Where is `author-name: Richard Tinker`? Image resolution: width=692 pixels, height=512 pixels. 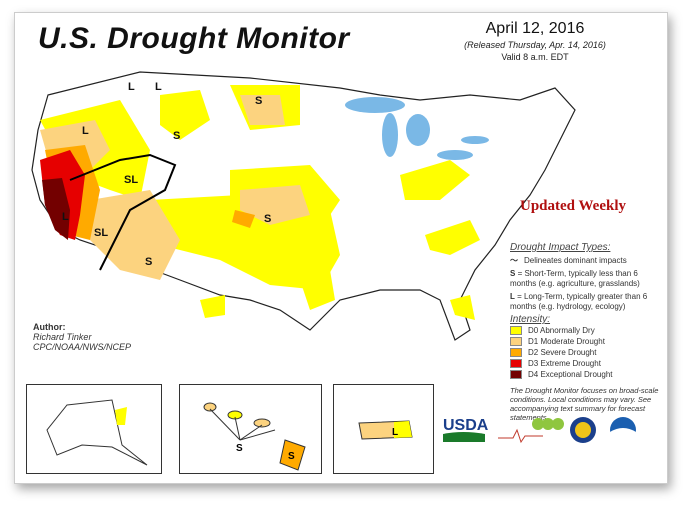
author-name: Richard Tinker is located at coordinates (62, 337).